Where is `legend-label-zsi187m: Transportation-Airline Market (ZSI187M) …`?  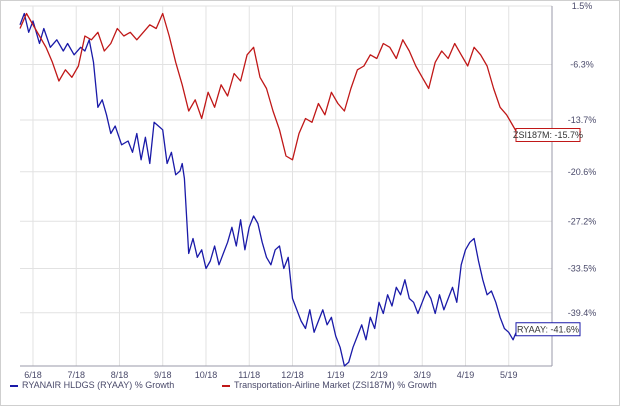
legend-label-zsi187m: Transportation-Airline Market (ZSI187M) … is located at coordinates (335, 385).